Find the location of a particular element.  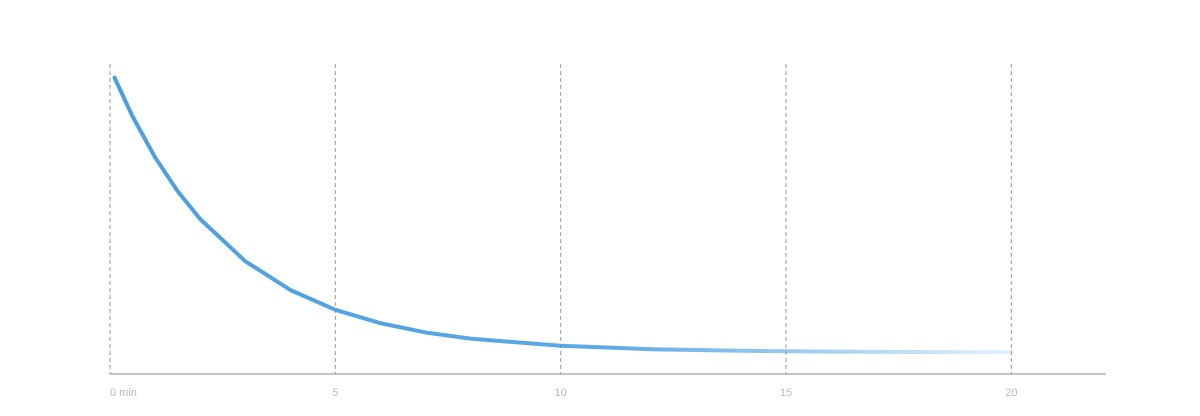

x-tick-label: 15 is located at coordinates (786, 393).